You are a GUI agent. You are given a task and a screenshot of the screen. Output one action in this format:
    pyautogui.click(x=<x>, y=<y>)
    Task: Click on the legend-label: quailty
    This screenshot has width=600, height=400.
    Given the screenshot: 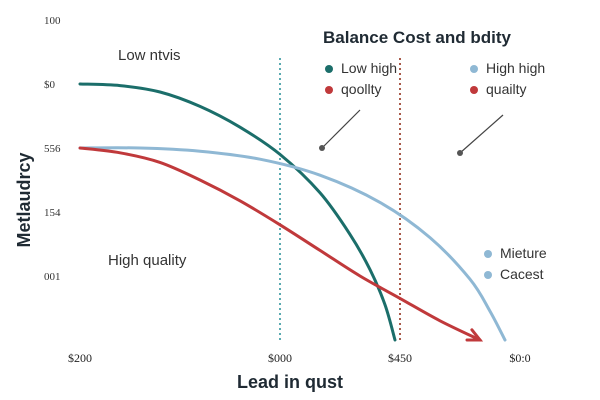 What is the action you would take?
    pyautogui.click(x=506, y=89)
    